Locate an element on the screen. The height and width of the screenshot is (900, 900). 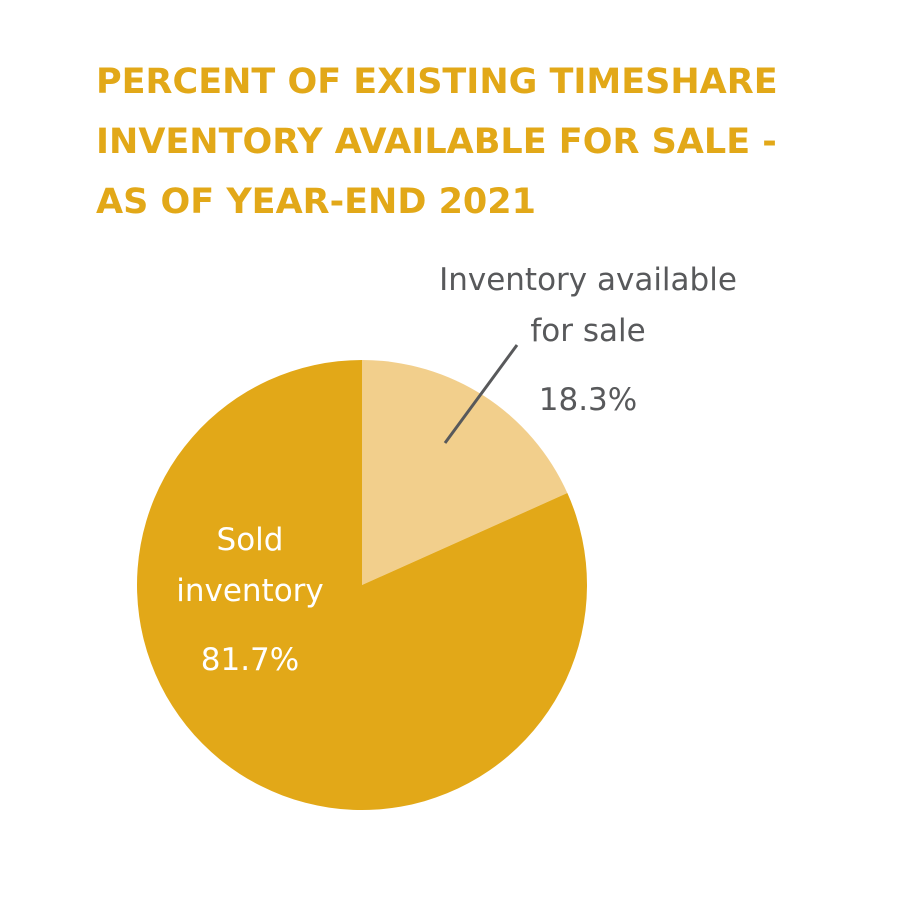
label-sold-line-2: inventory is located at coordinates (250, 591).